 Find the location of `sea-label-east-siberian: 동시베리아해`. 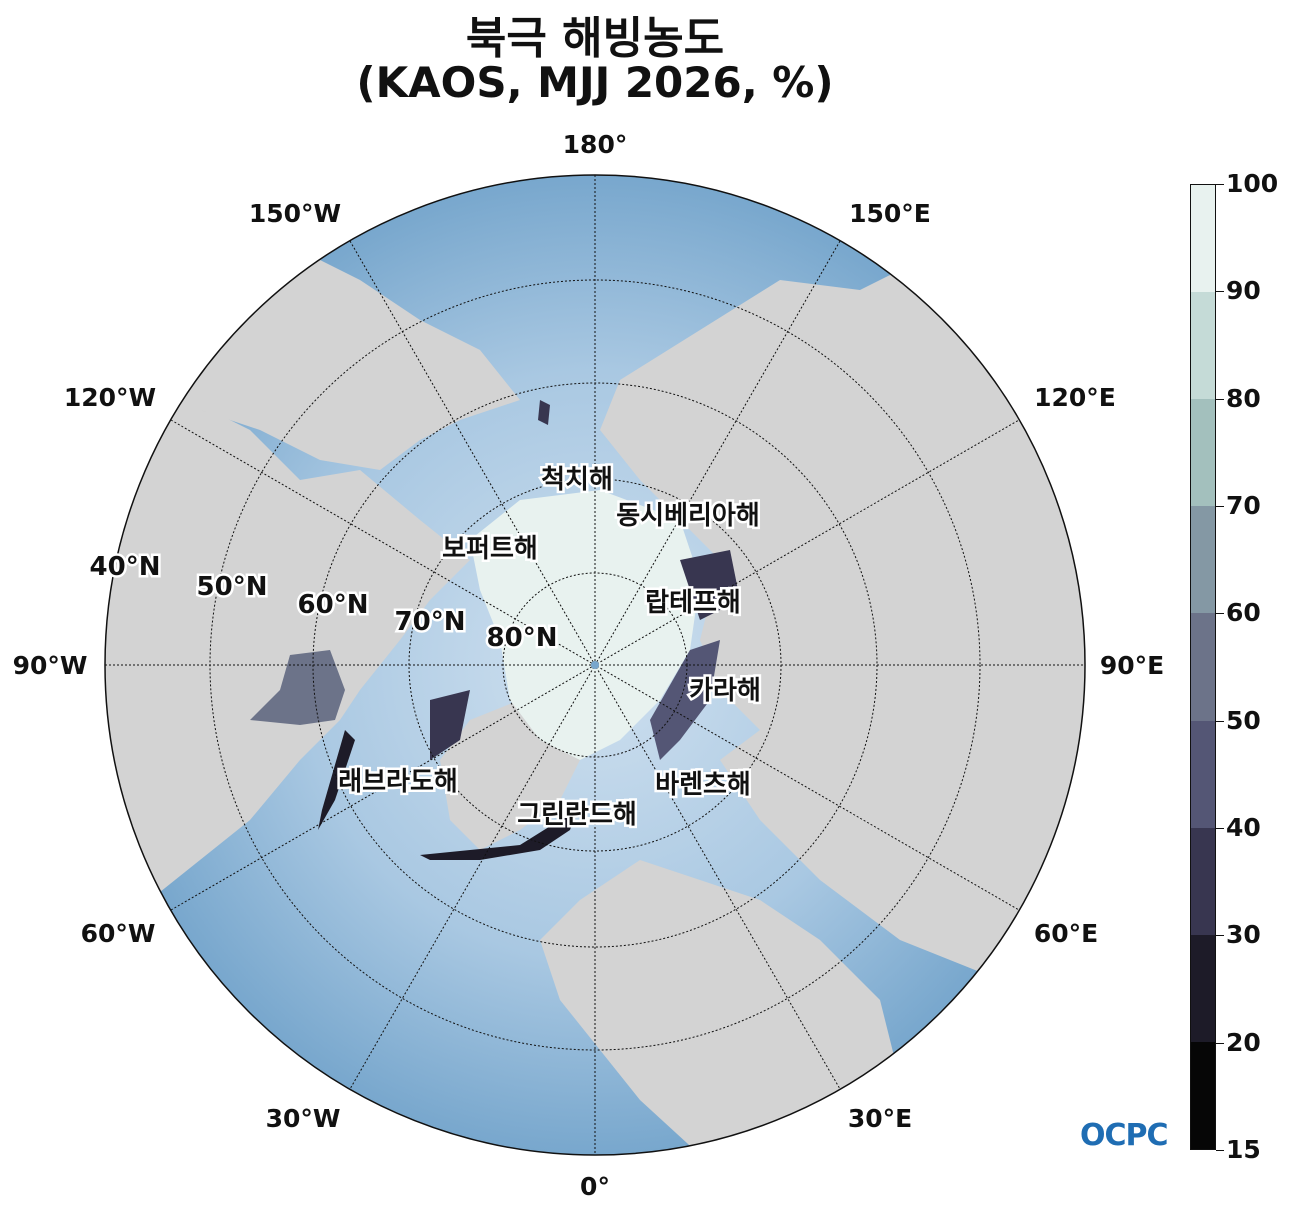

sea-label-east-siberian: 동시베리아해 is located at coordinates (688, 516).